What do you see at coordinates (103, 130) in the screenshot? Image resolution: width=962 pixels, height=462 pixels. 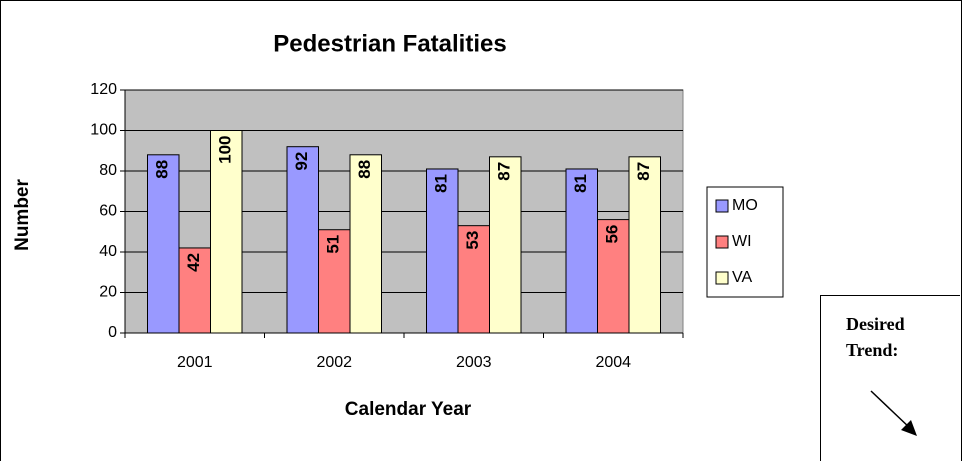 I see `y-tick-label: 100` at bounding box center [103, 130].